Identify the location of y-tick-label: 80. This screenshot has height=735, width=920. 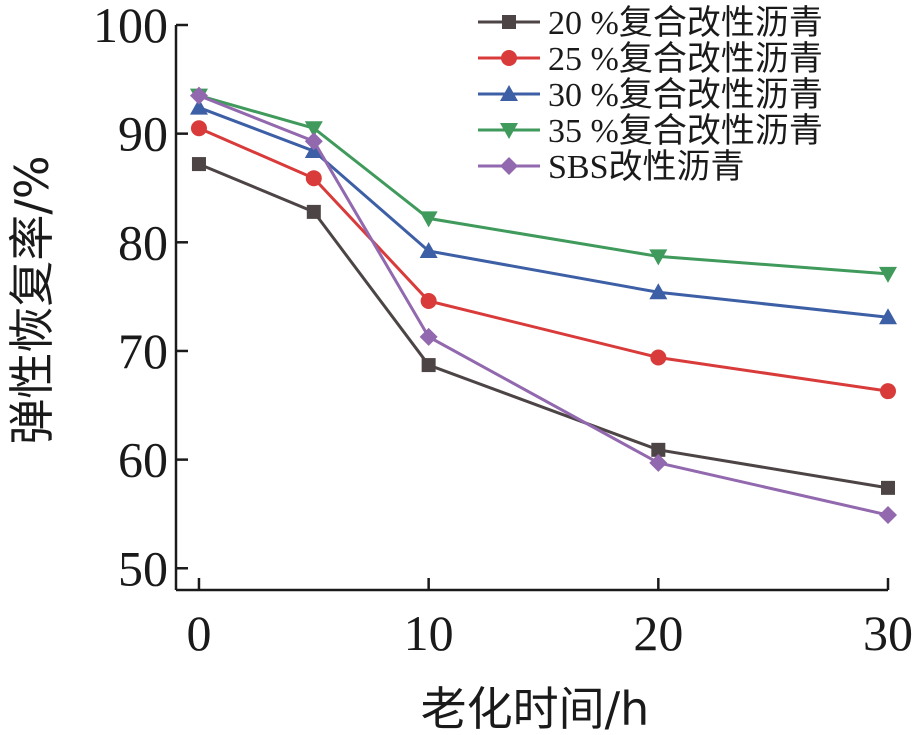
(143, 242).